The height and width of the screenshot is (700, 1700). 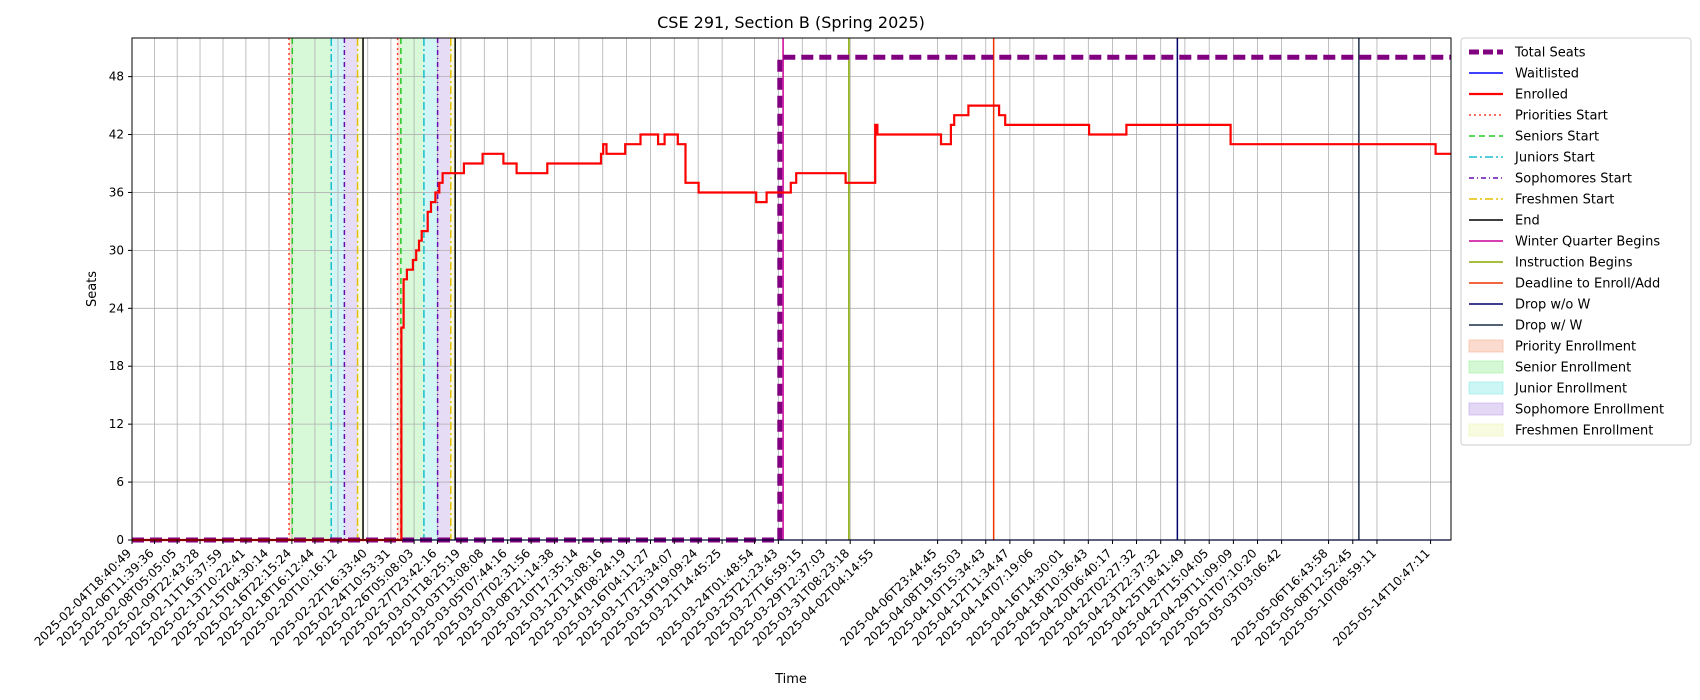 I want to click on legend-label-freshmen-start: Freshmen Start, so click(x=1564, y=200).